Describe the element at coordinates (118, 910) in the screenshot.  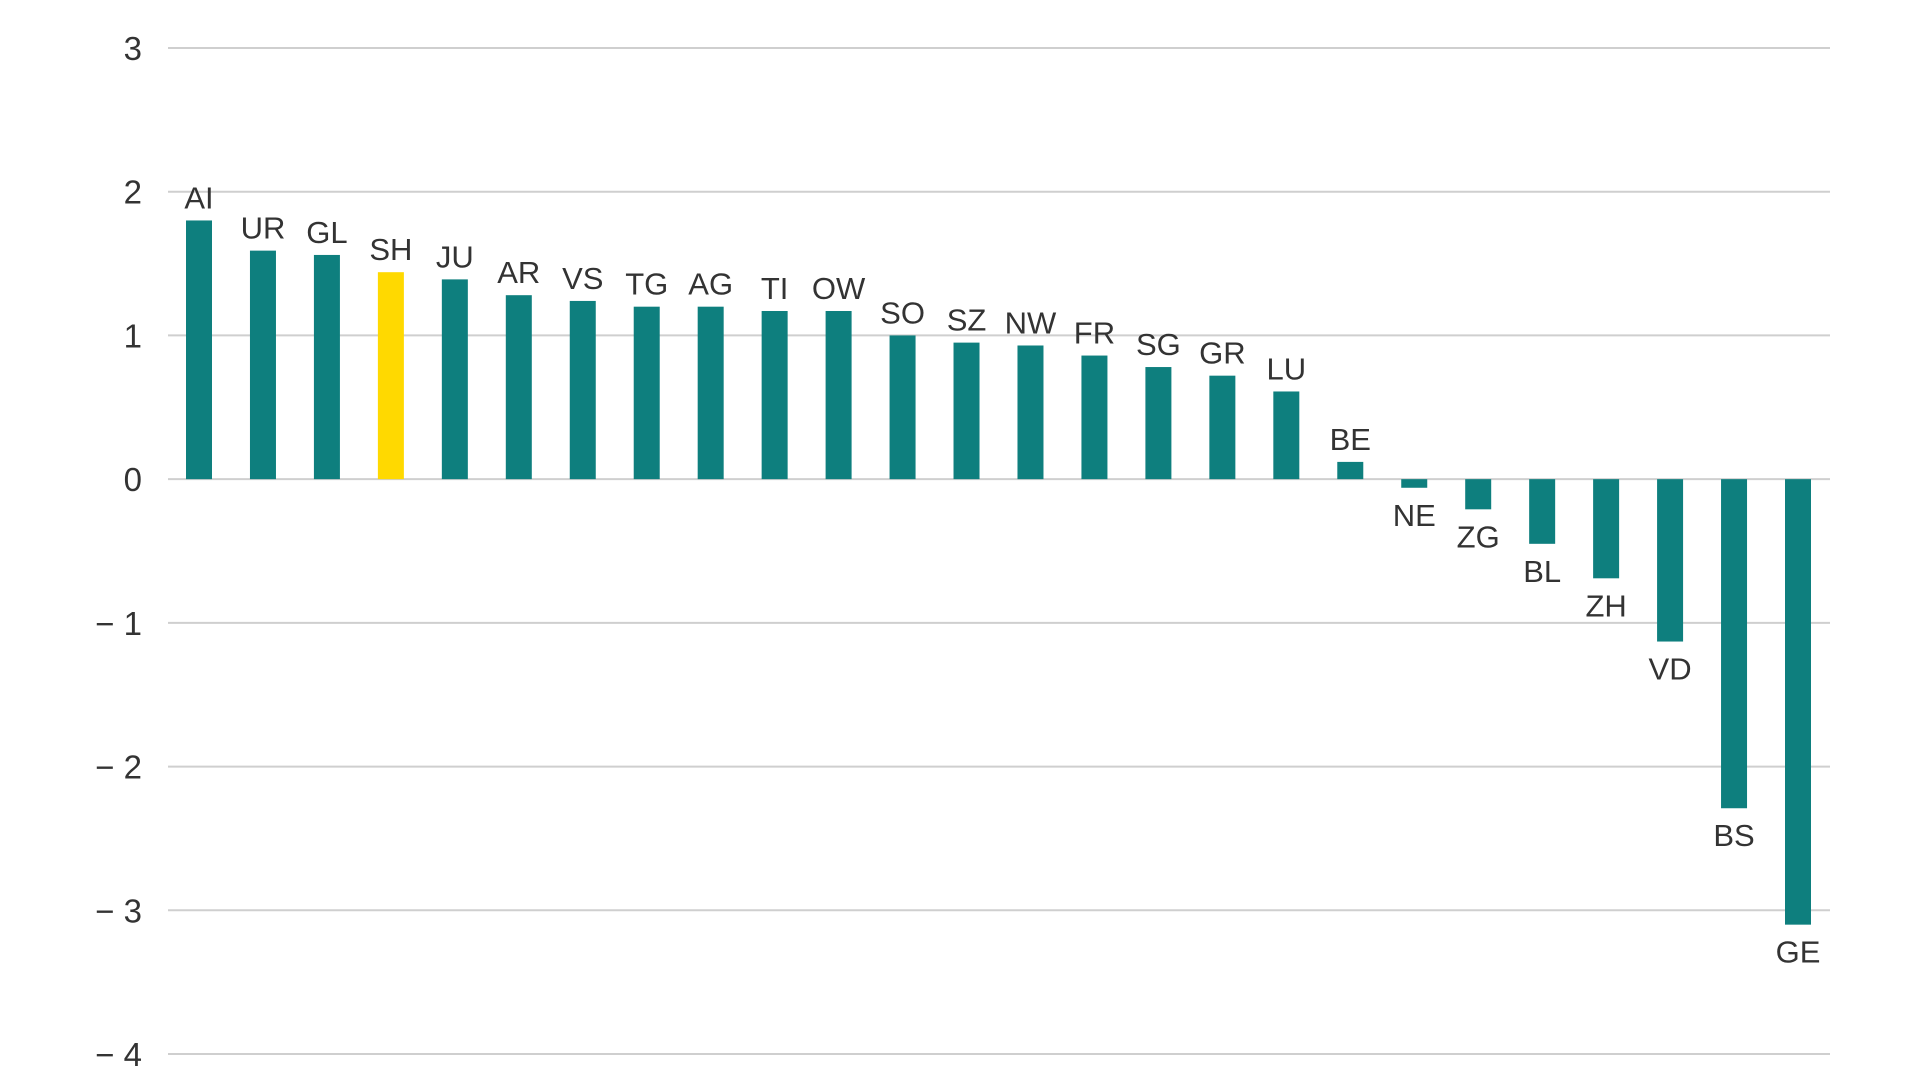
I see `y-tick-label: − 3` at that location.